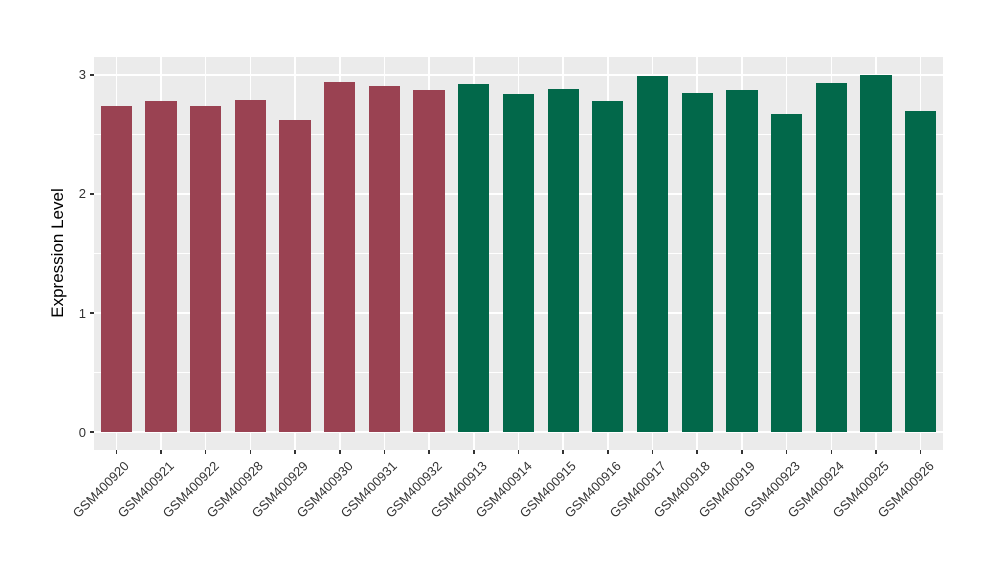  I want to click on bar-GSM400928, so click(250, 266).